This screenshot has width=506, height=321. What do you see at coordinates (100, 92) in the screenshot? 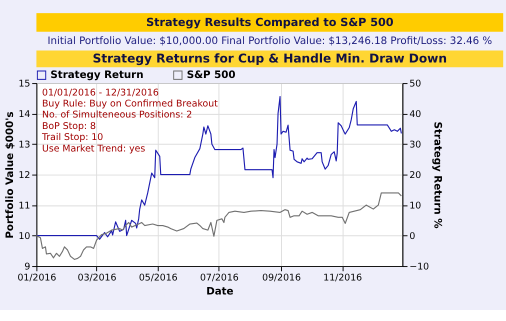
I see `annotation: 01/01/2016 - 12/31/2016` at bounding box center [100, 92].